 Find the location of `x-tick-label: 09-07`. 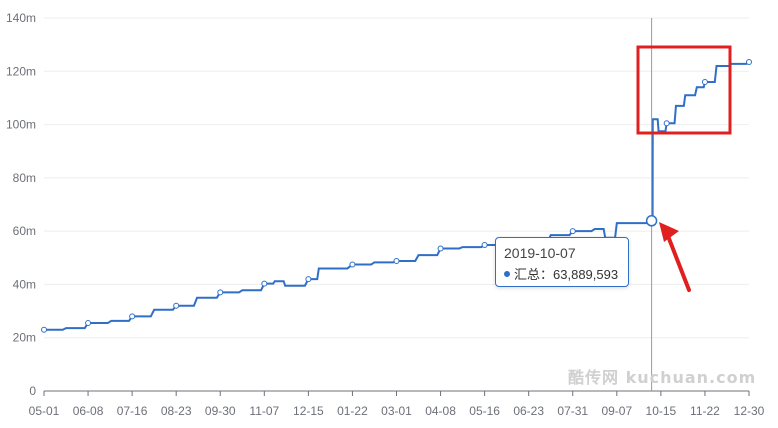

x-tick-label: 09-07 is located at coordinates (616, 411).